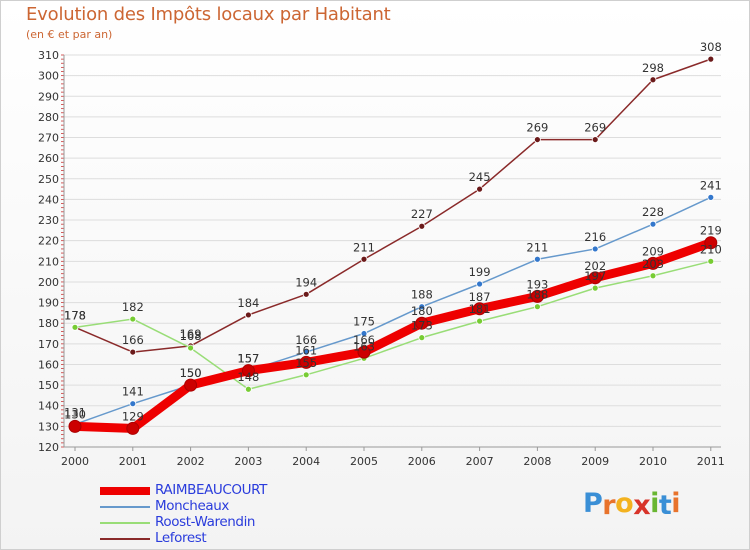  Describe the element at coordinates (48, 344) in the screenshot. I see `y-tick-label: 170` at that location.